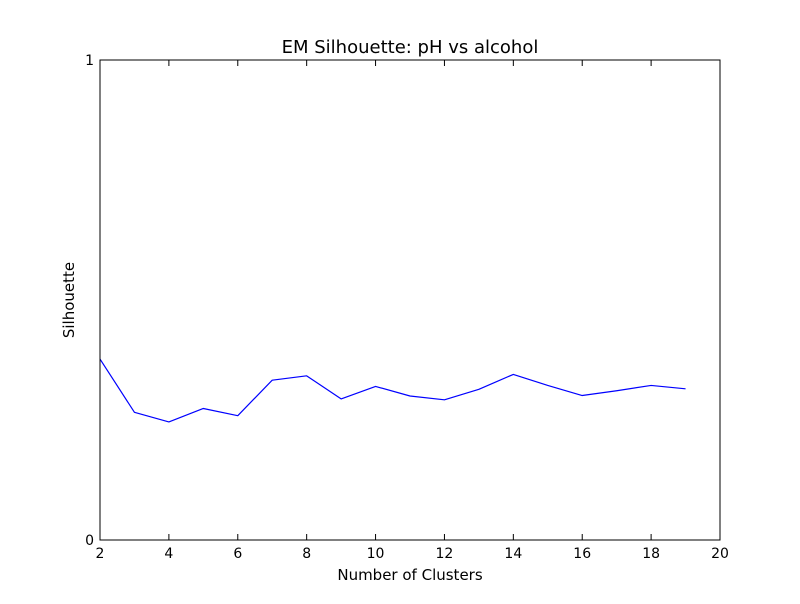 This screenshot has width=800, height=604. Describe the element at coordinates (89, 541) in the screenshot. I see `y-tick-label: 0` at that location.